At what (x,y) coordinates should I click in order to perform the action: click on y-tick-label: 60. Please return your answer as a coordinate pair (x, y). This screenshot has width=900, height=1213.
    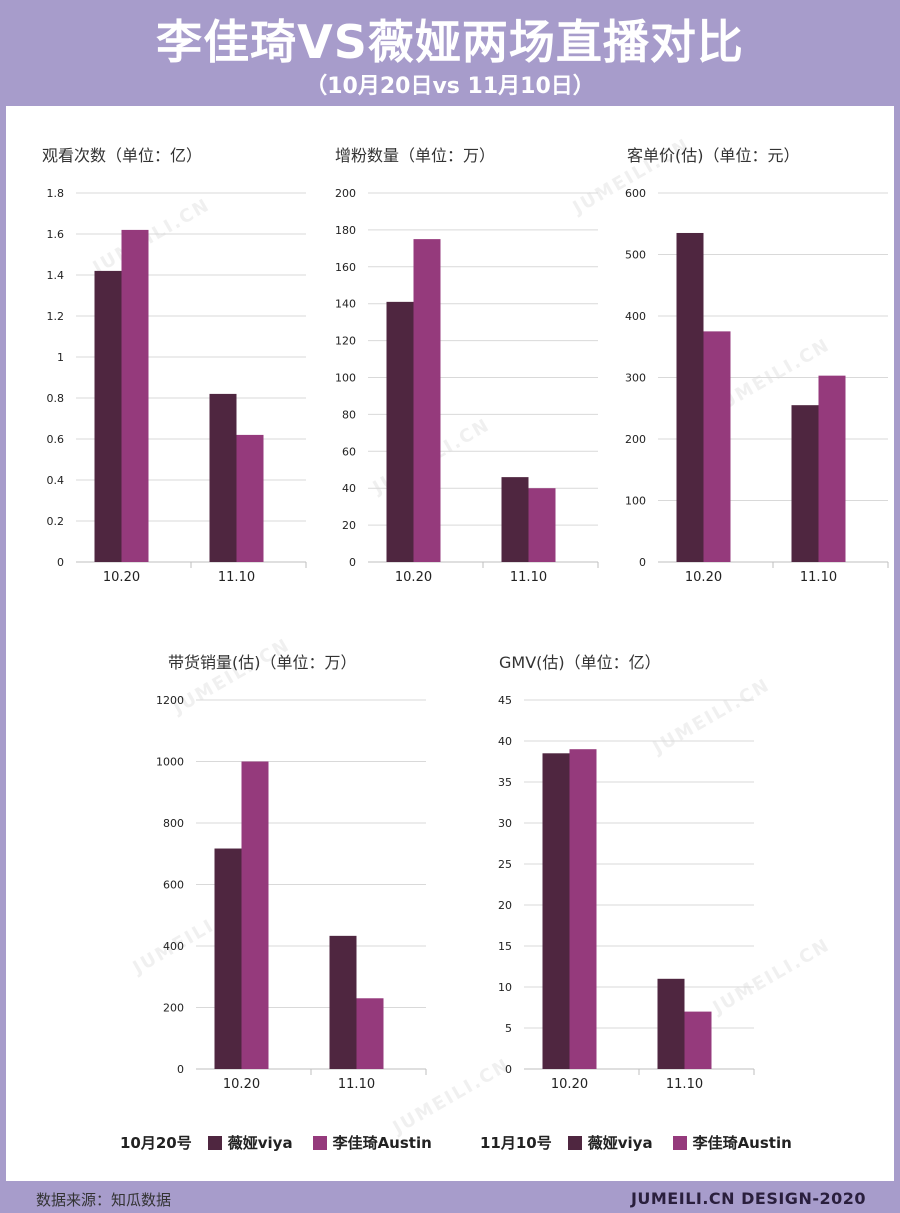
    Looking at the image, I should click on (349, 451).